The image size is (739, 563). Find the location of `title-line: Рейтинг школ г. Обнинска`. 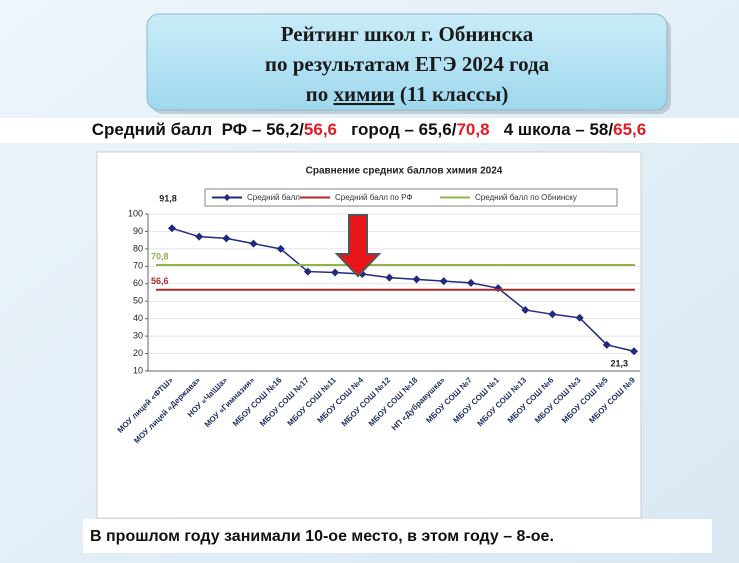

title-line: Рейтинг школ г. Обнинска is located at coordinates (407, 34).